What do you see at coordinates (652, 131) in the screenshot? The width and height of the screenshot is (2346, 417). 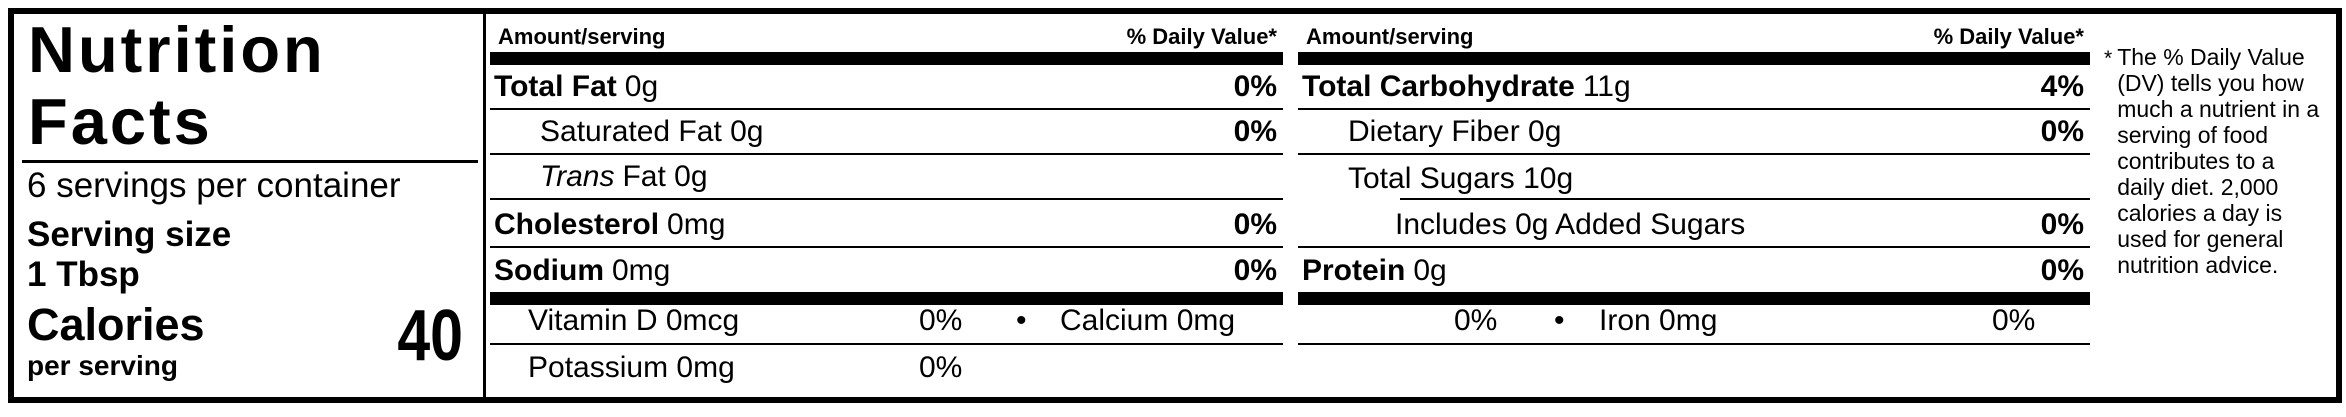 I see `saturated-fat-text: Saturated Fat 0g` at bounding box center [652, 131].